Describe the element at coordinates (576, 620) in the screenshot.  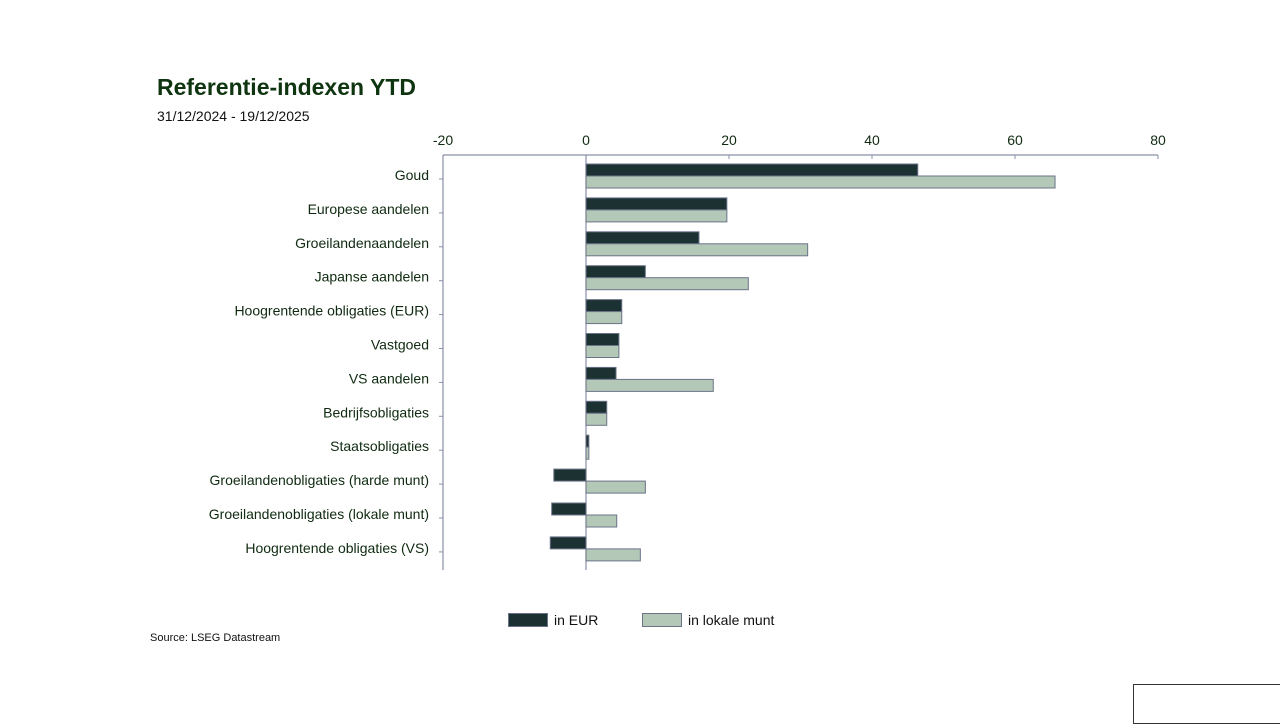
I see `legend-label-eur: in EUR` at that location.